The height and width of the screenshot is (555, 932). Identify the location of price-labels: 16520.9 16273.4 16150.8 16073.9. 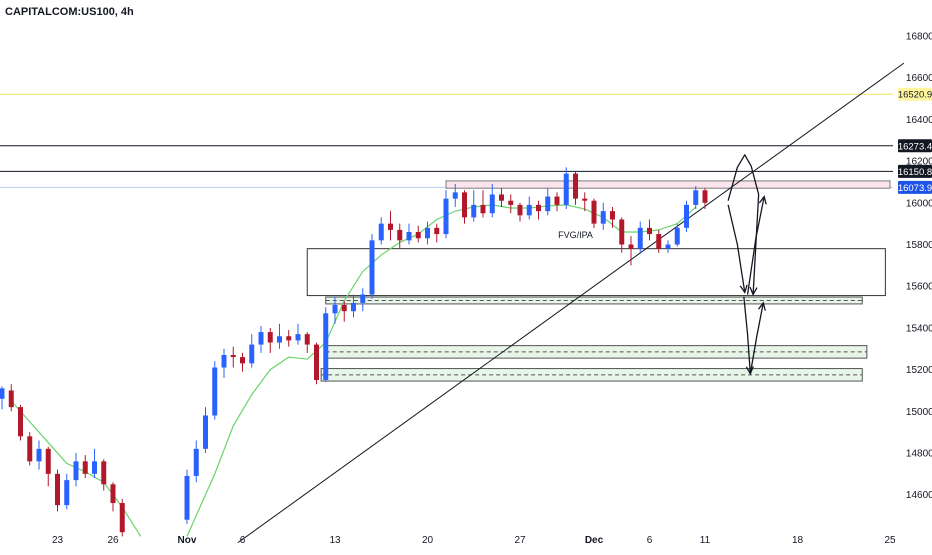
(915, 140).